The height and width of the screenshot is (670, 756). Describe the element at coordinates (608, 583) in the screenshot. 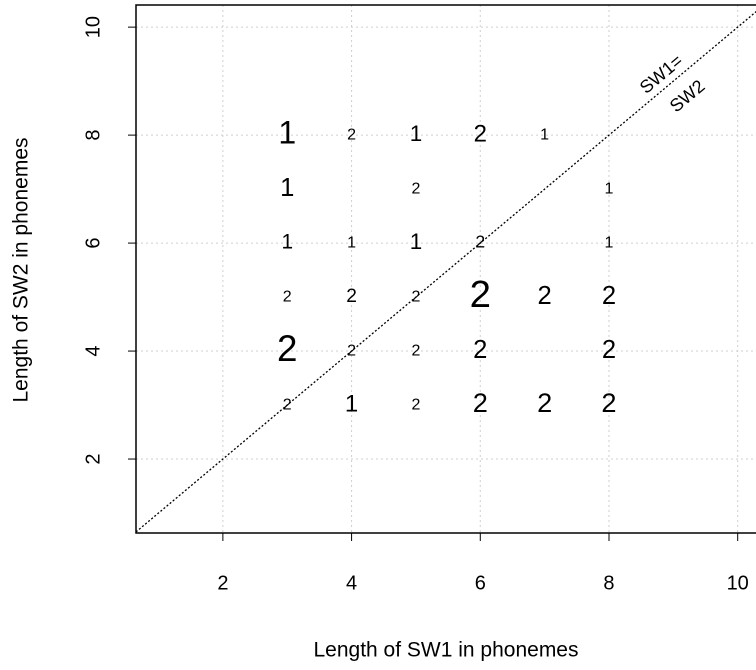

I see `x-tick-label: 8` at that location.